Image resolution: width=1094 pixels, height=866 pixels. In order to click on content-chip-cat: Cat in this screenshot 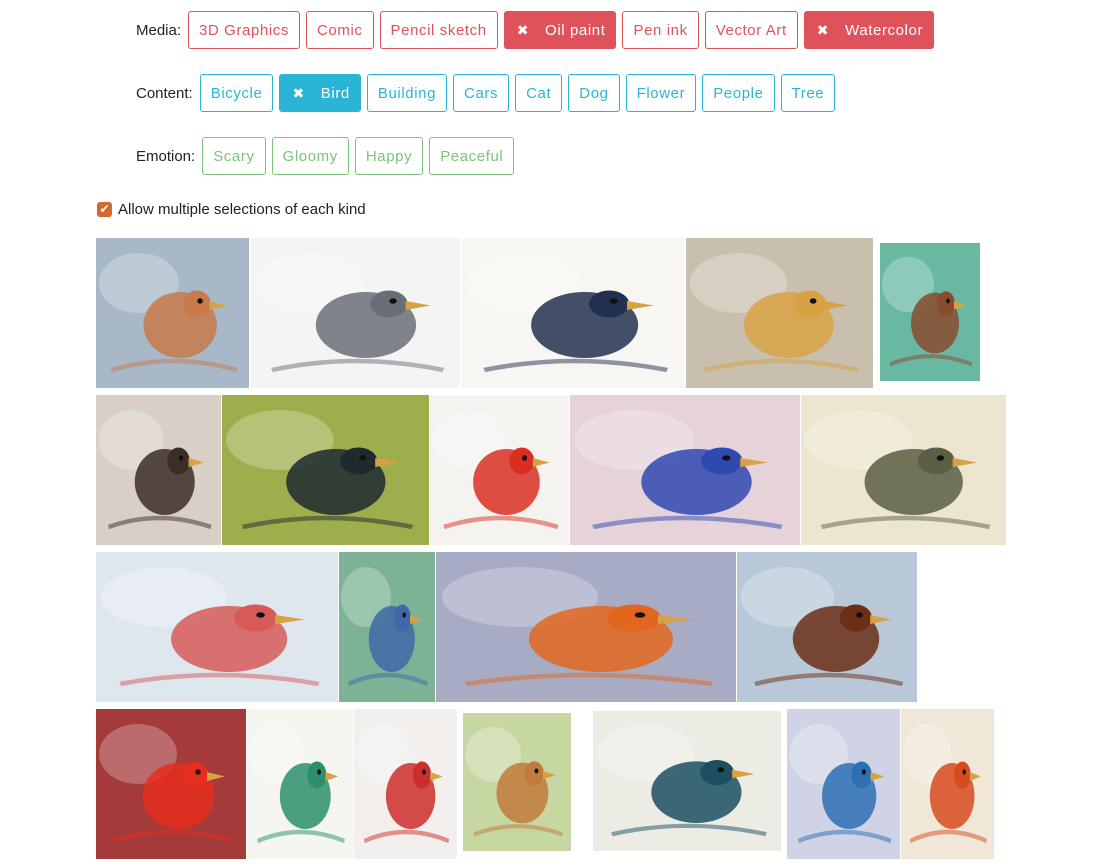, I will do `click(538, 93)`.